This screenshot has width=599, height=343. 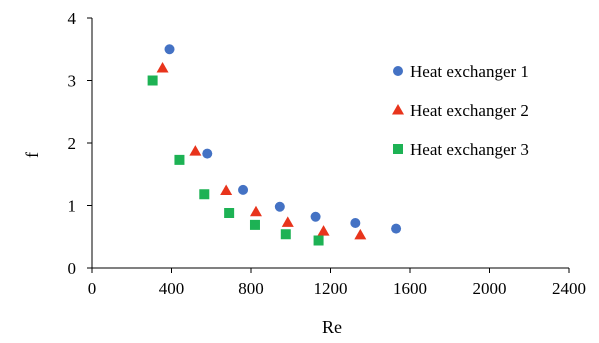 I want to click on legend-label: Heat exchanger 2, so click(x=469, y=110).